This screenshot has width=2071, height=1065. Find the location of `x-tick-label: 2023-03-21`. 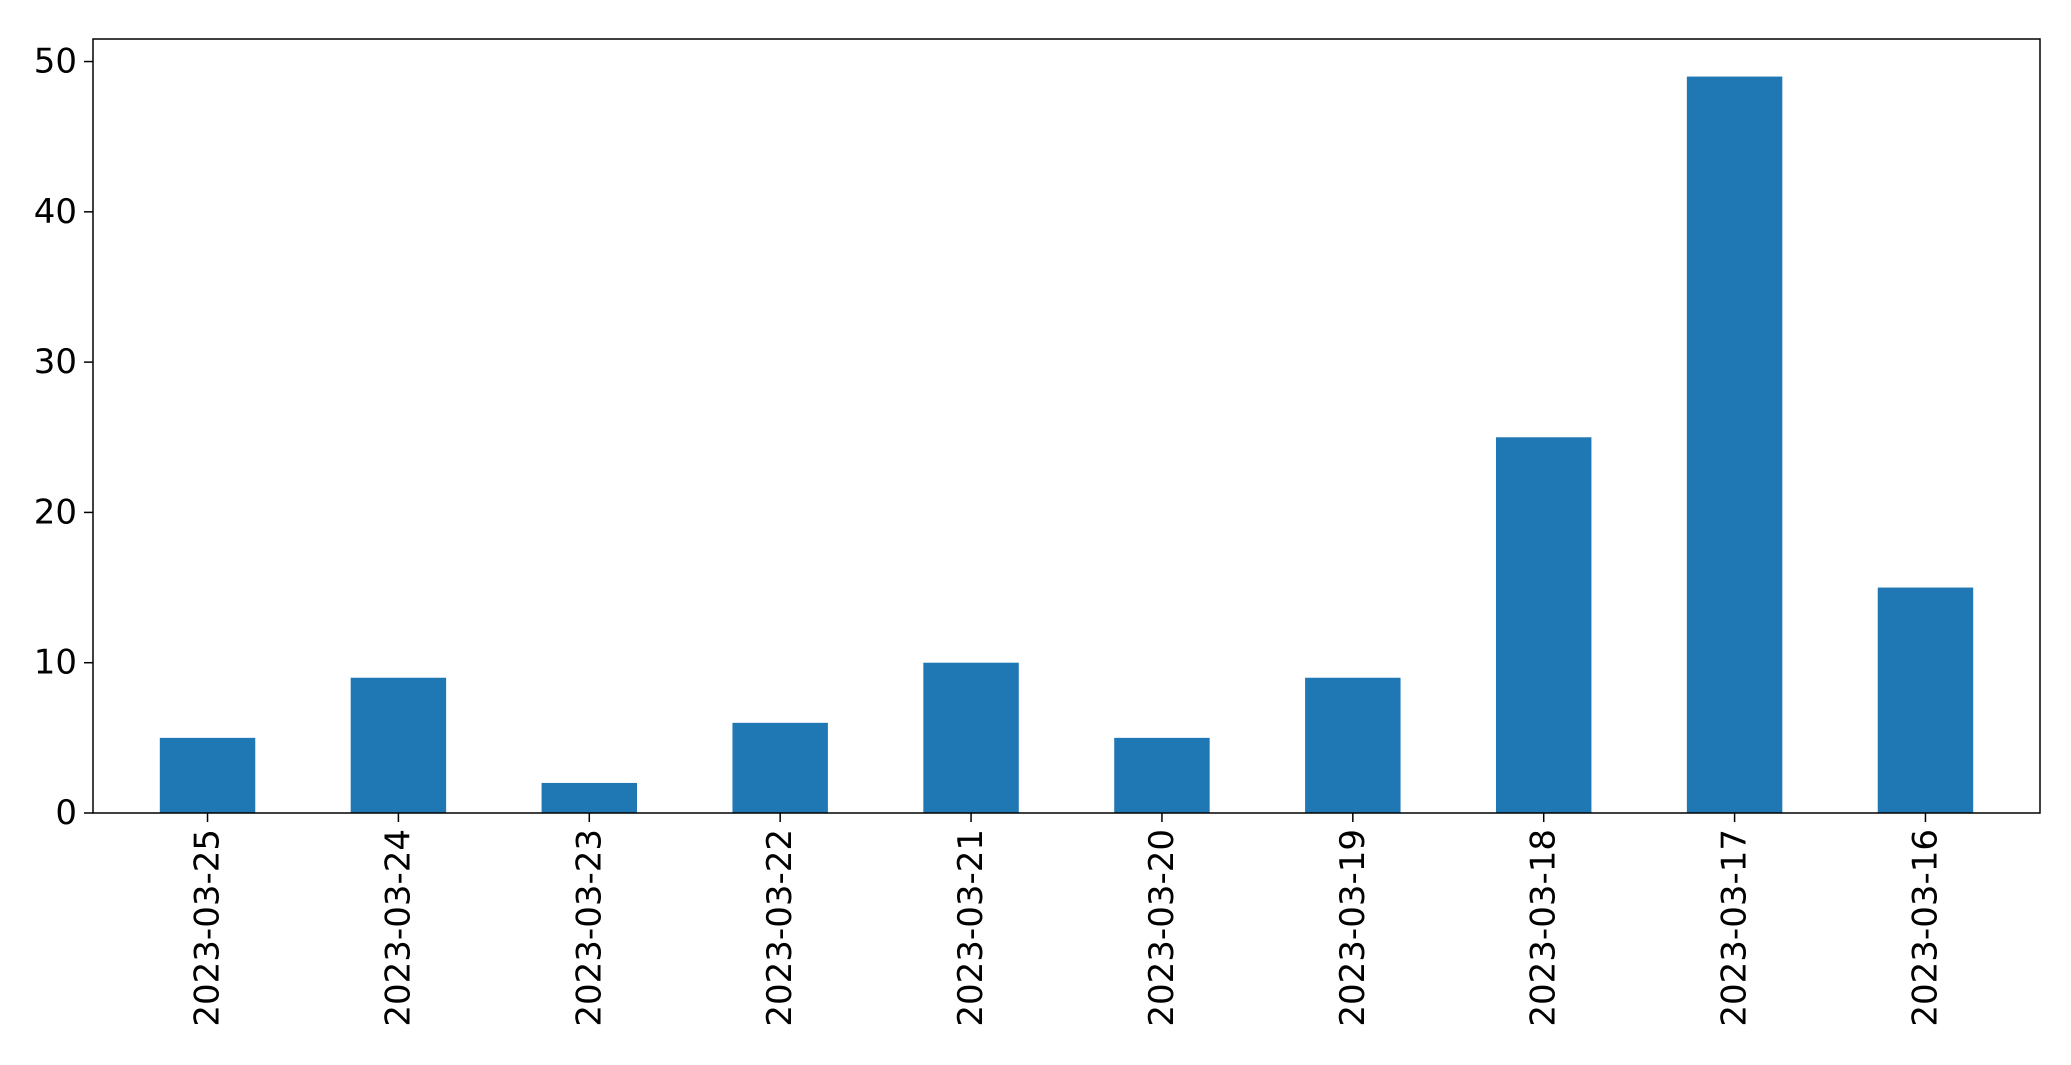

x-tick-label: 2023-03-21 is located at coordinates (971, 928).